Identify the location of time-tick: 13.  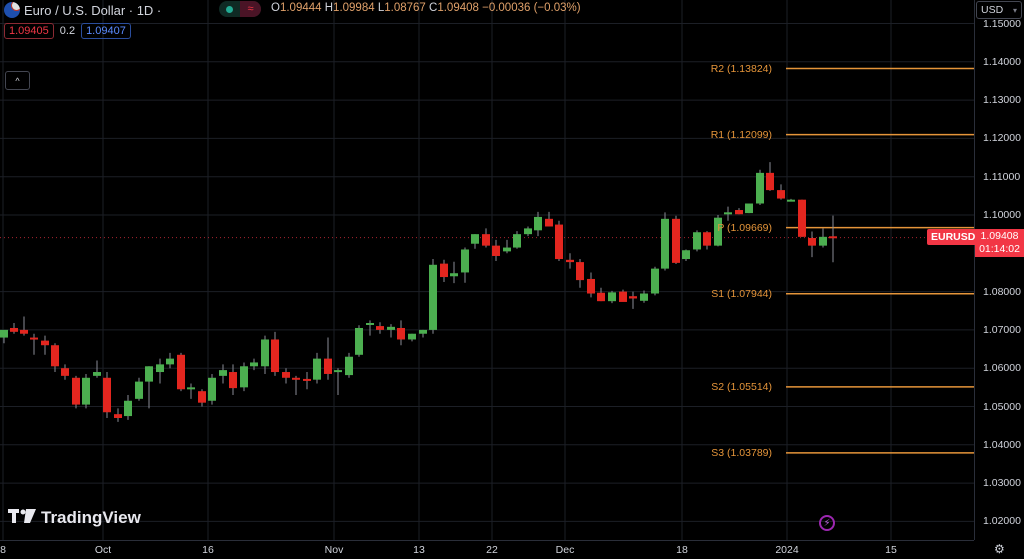
(419, 550).